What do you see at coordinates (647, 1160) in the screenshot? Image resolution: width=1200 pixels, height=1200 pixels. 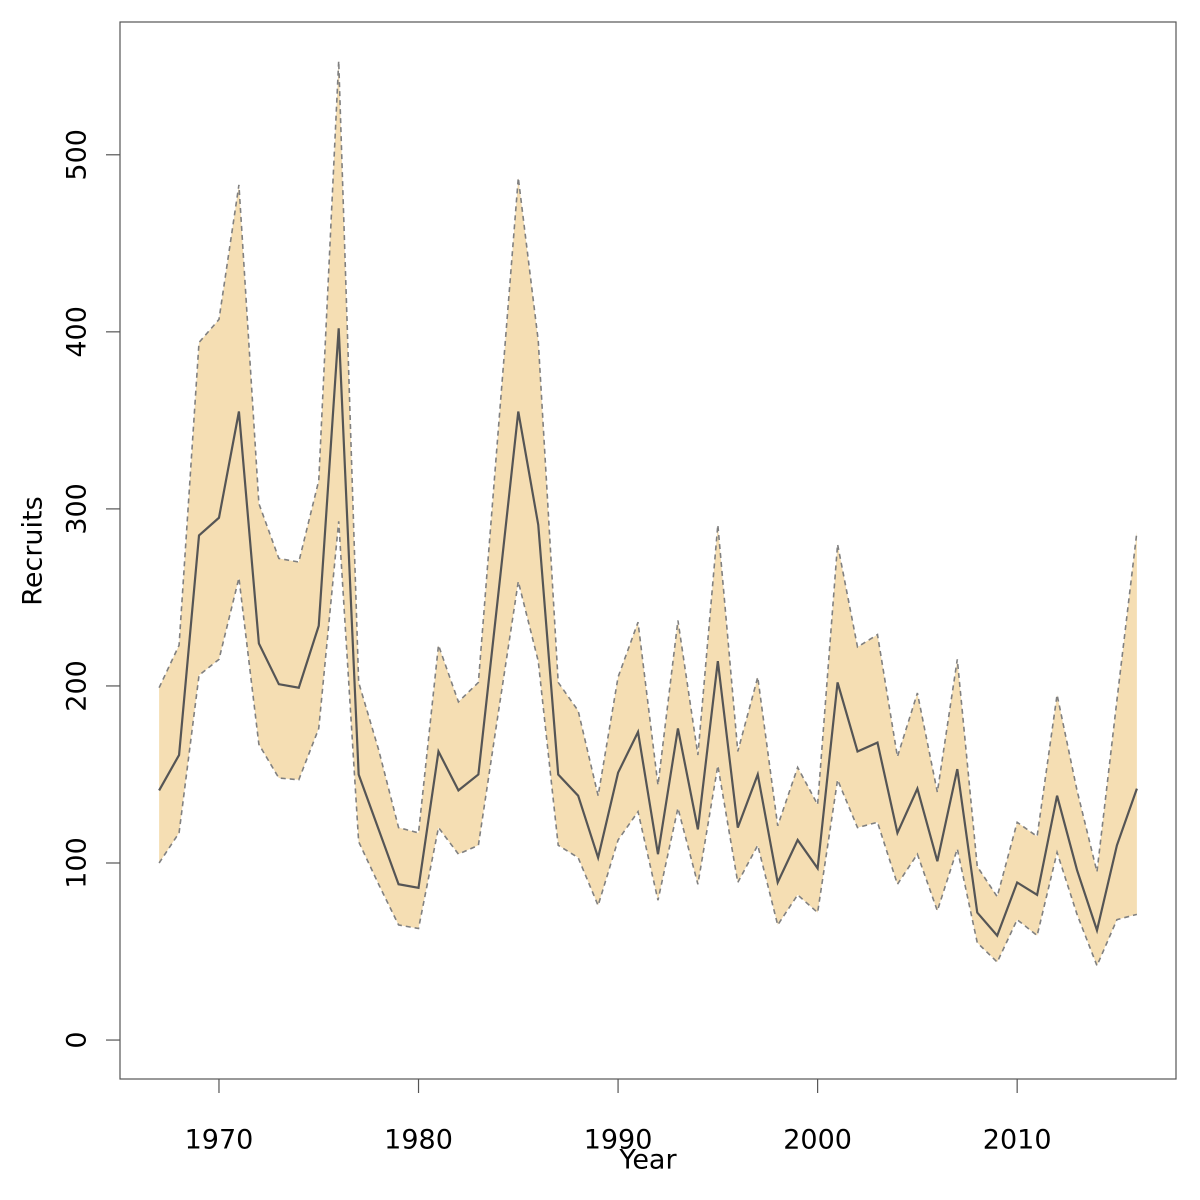 I see `x-axis-label: Year` at bounding box center [647, 1160].